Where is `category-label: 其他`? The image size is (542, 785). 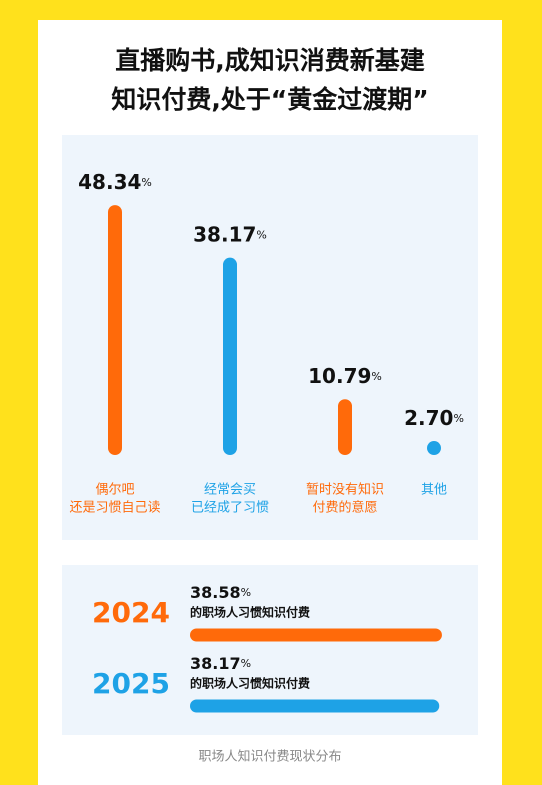 category-label: 其他 is located at coordinates (434, 490).